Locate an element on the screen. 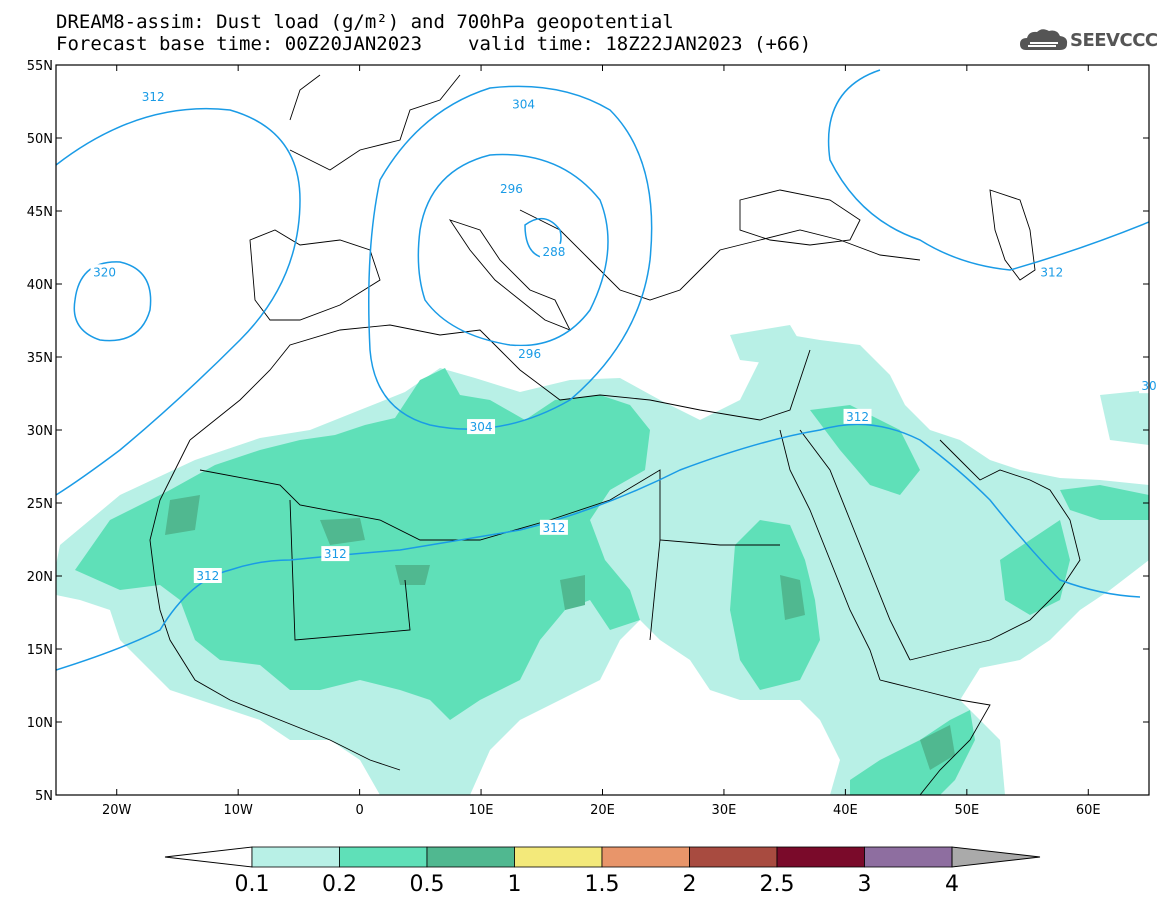 This screenshot has height=907, width=1165. lon-label: 20E is located at coordinates (602, 810).